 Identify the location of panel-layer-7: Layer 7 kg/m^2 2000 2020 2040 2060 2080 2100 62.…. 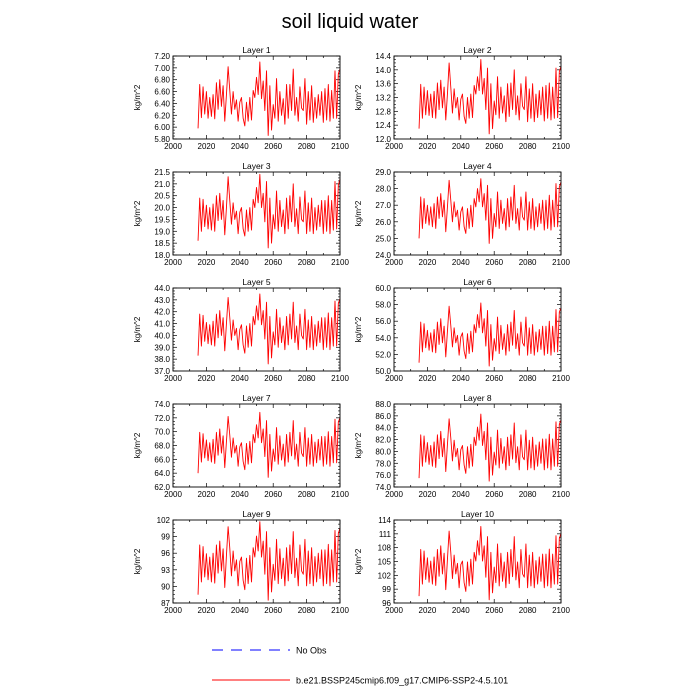
(241, 446).